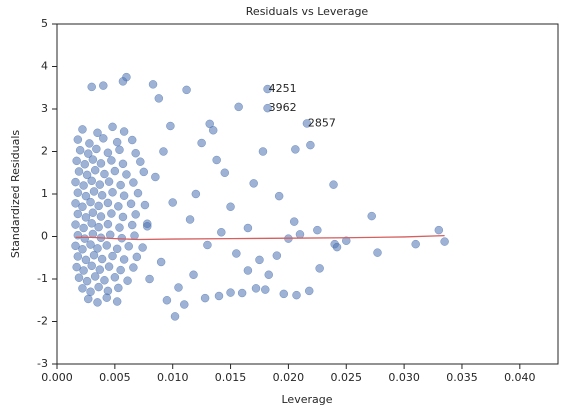  I want to click on x-tick-label: 0.010, so click(173, 377).